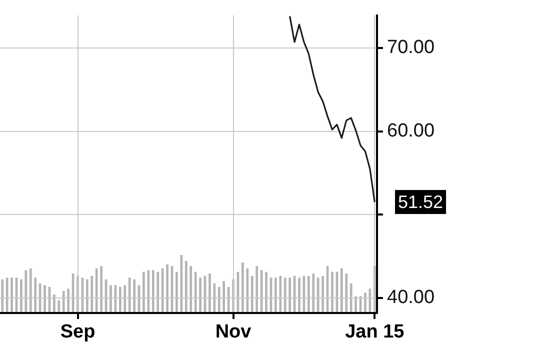 This screenshot has height=360, width=540. What do you see at coordinates (411, 47) in the screenshot?
I see `y-tick-label: 70.00` at bounding box center [411, 47].